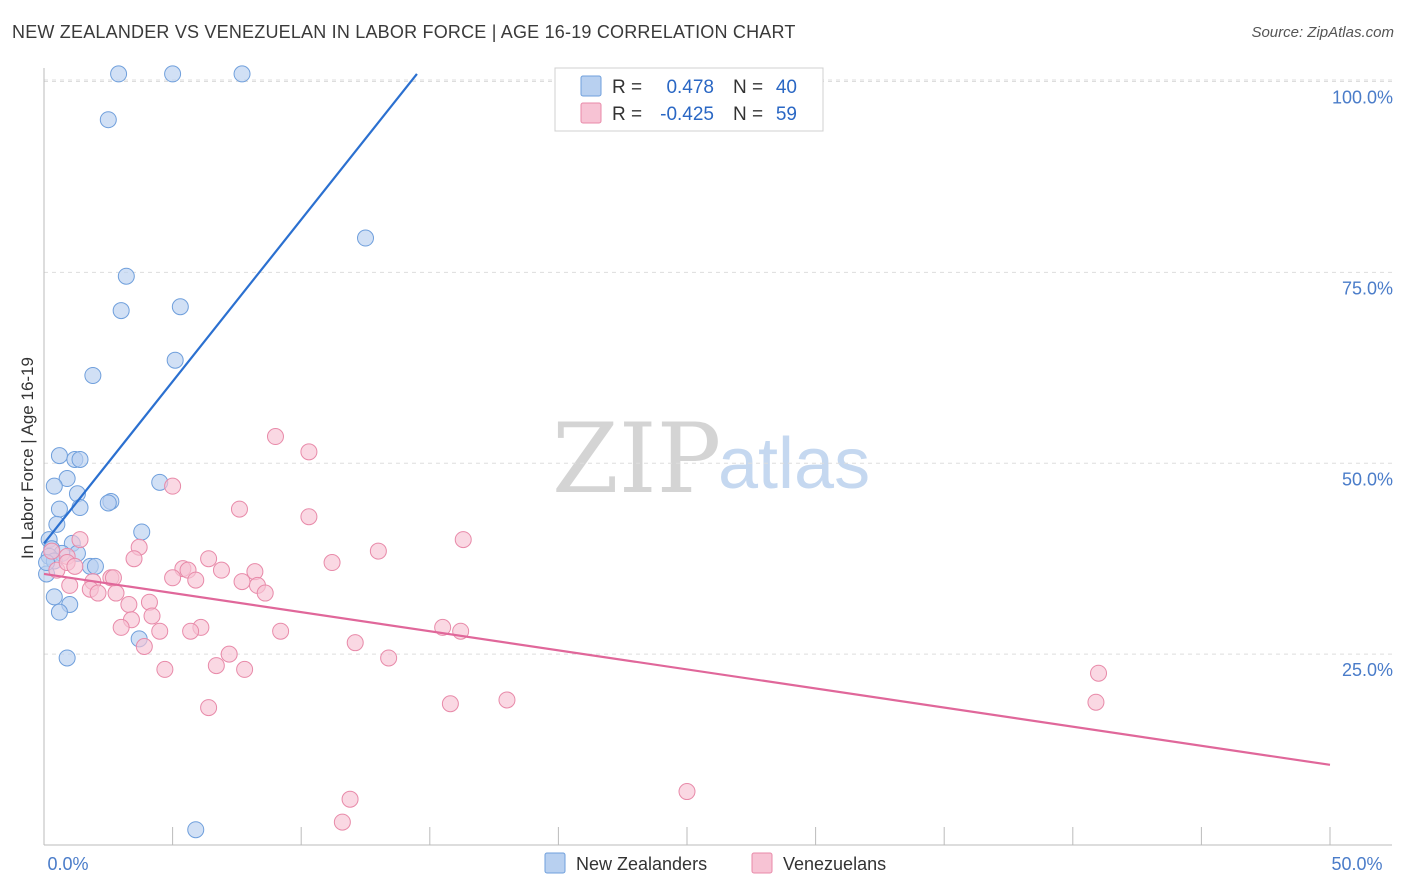 This screenshot has height=892, width=1406. What do you see at coordinates (1367, 479) in the screenshot?
I see `y-tick-label: 50.0%` at bounding box center [1367, 479].